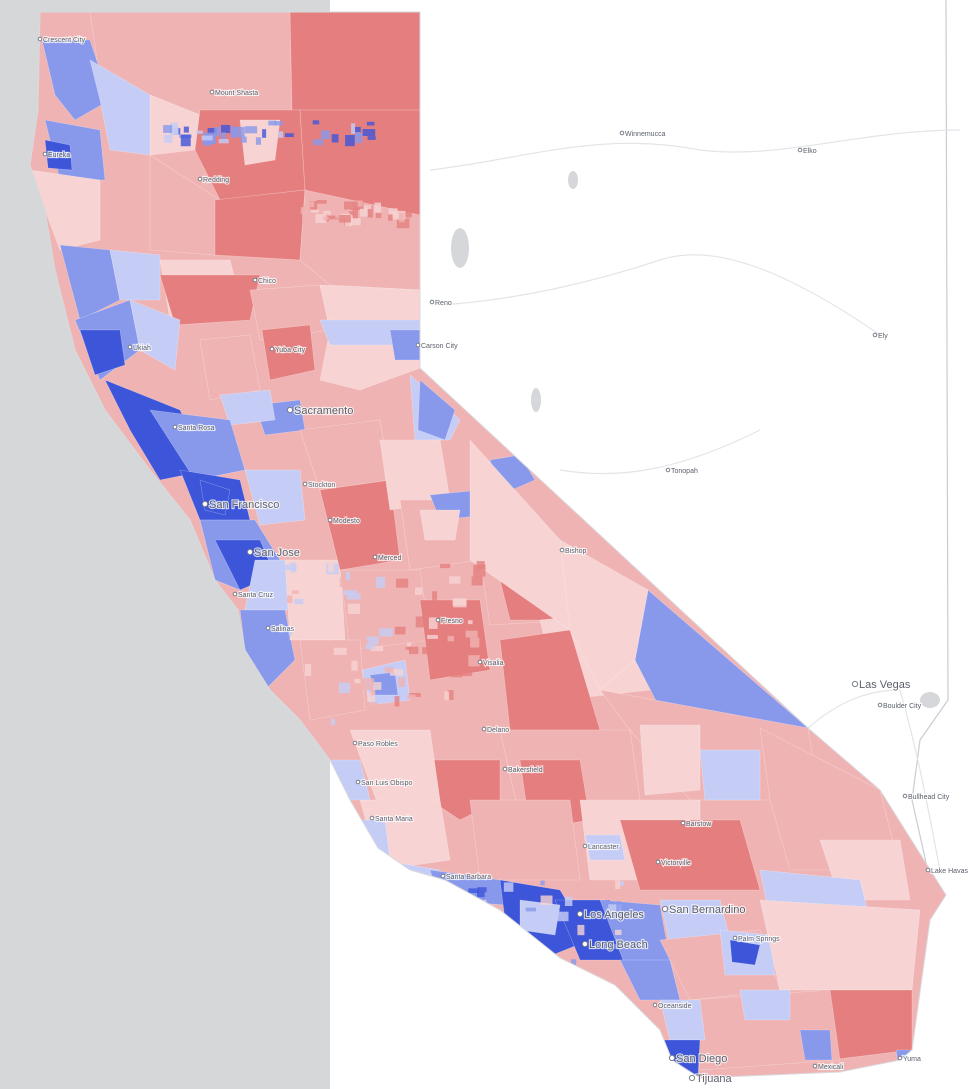  I want to click on city-chico: Chico, so click(264, 281).